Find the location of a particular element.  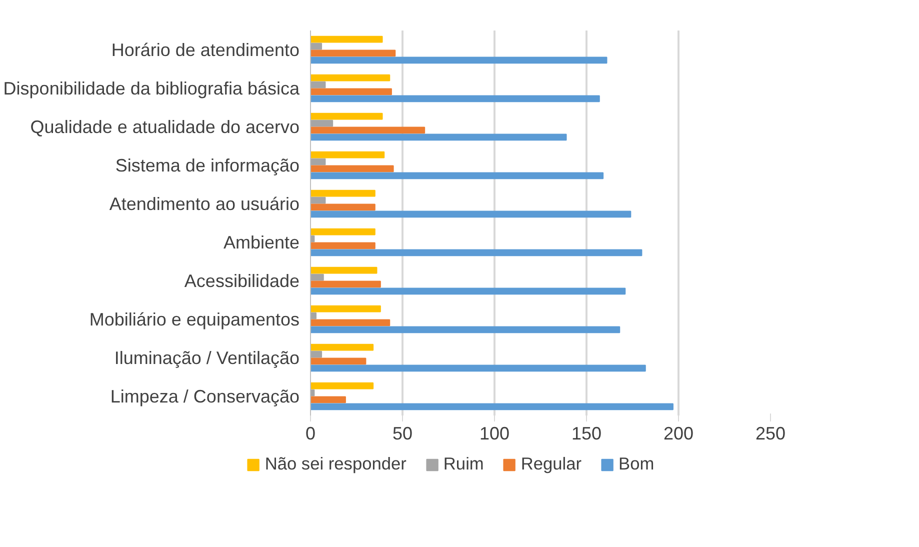

y-tick-label: Atendimento ao usuário is located at coordinates (204, 204).